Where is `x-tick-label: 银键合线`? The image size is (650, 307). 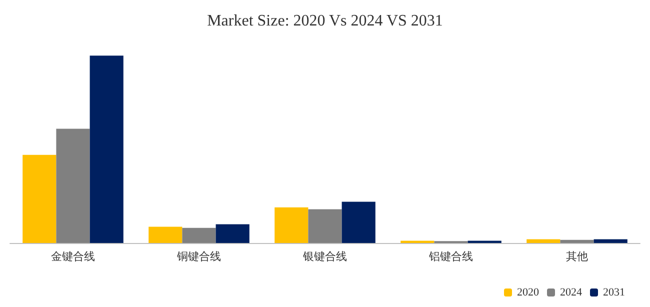 x-tick-label: 银键合线 is located at coordinates (324, 256).